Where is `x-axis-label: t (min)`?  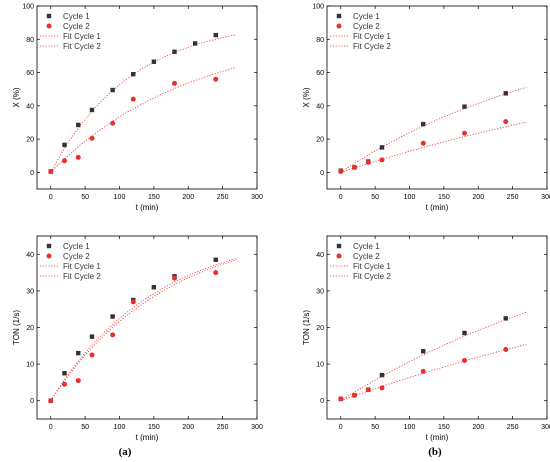 x-axis-label: t (min) is located at coordinates (437, 437).